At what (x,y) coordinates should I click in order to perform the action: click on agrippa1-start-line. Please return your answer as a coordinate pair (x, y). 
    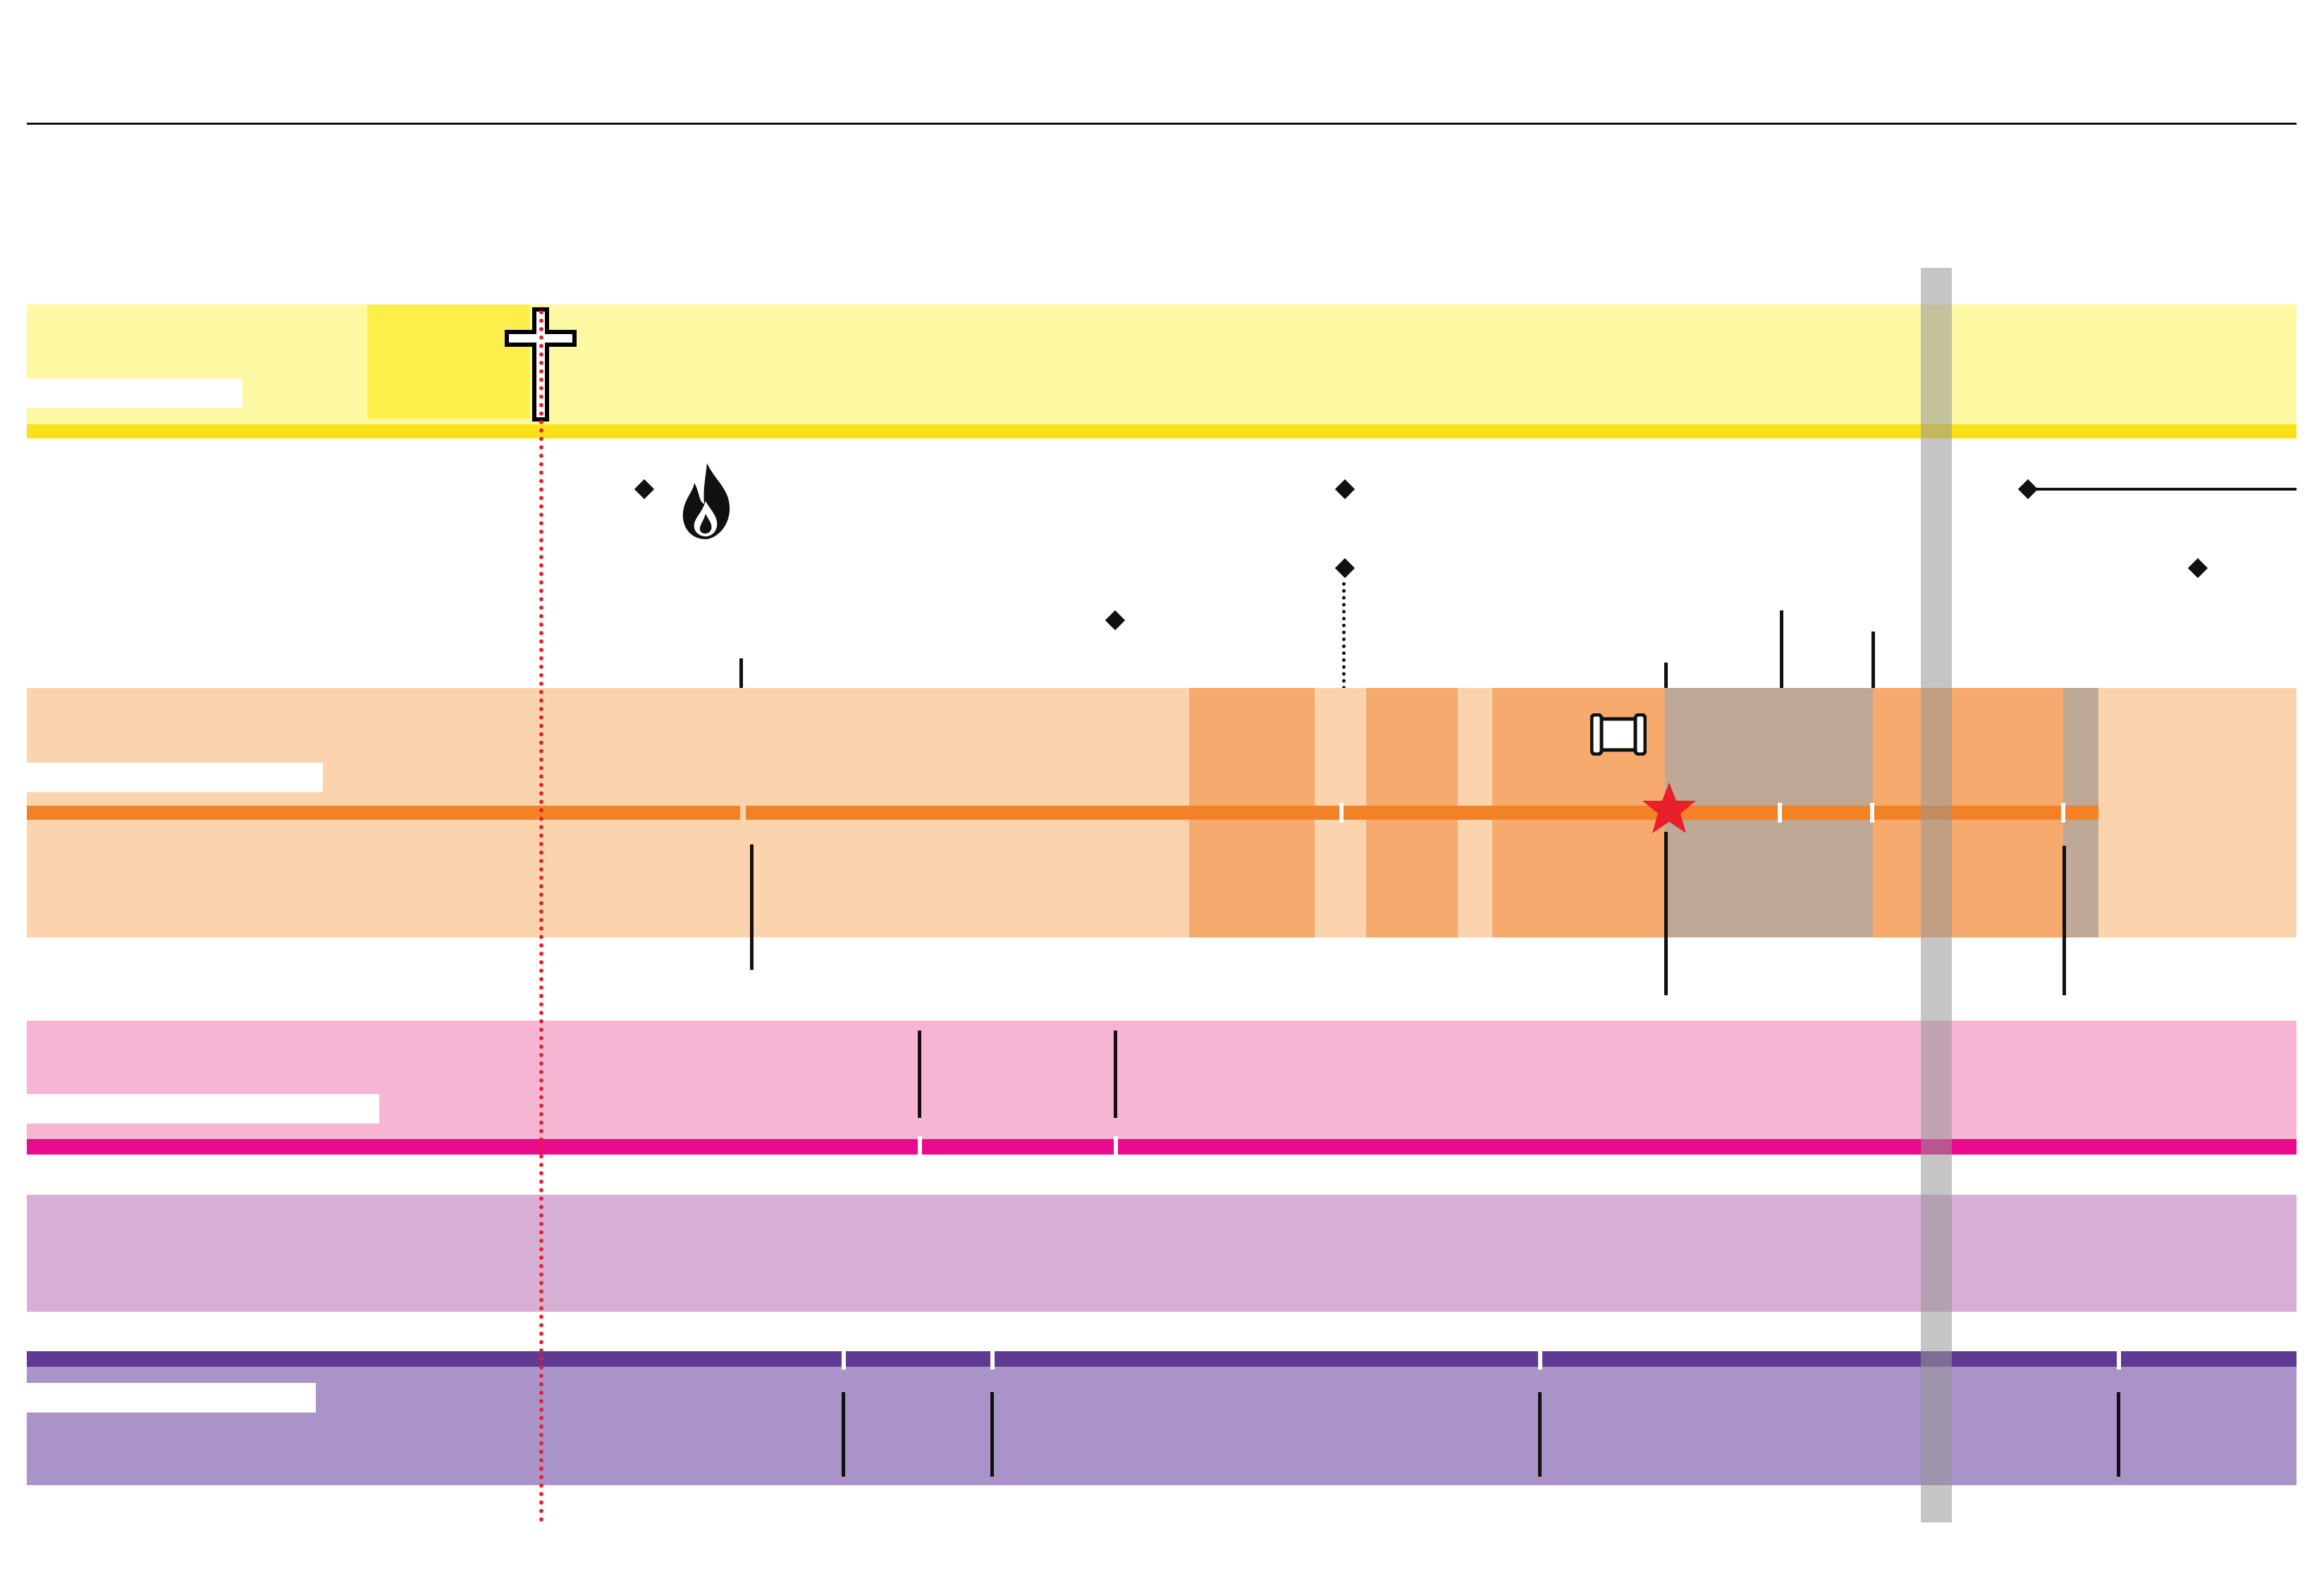
    Looking at the image, I should click on (919, 1074).